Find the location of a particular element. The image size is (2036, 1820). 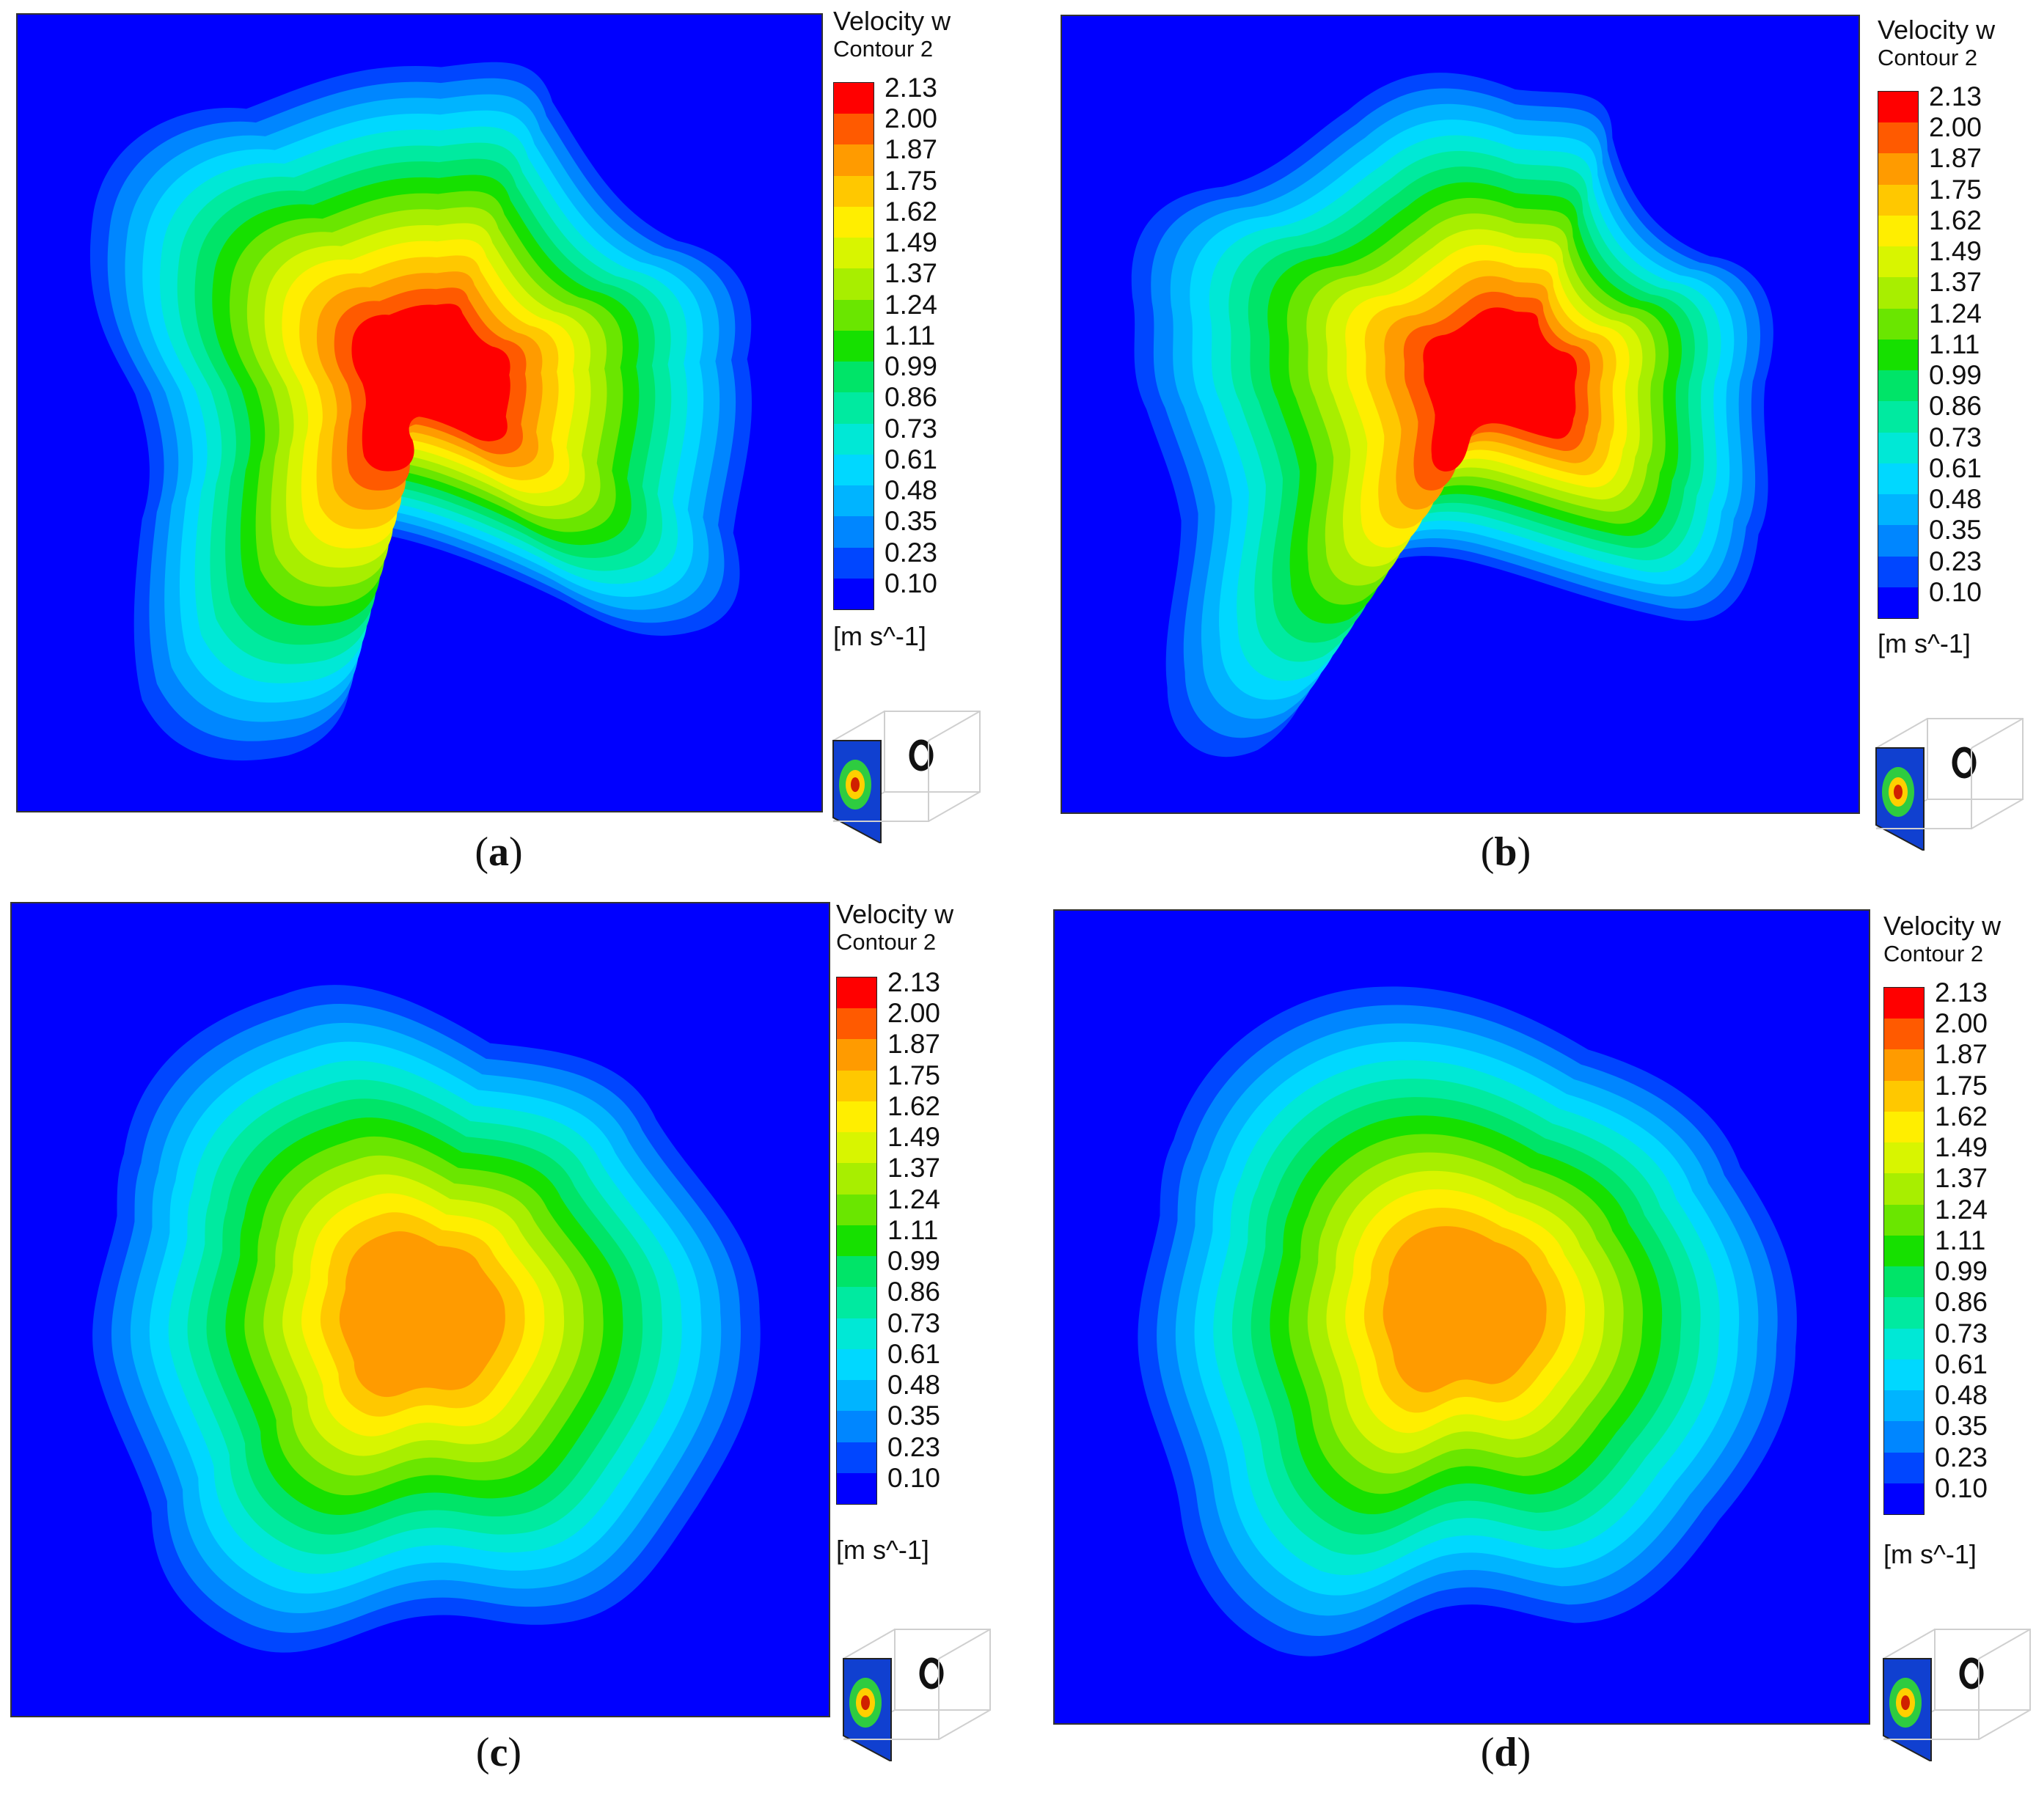

box-front-edges is located at coordinates (891, 1700).